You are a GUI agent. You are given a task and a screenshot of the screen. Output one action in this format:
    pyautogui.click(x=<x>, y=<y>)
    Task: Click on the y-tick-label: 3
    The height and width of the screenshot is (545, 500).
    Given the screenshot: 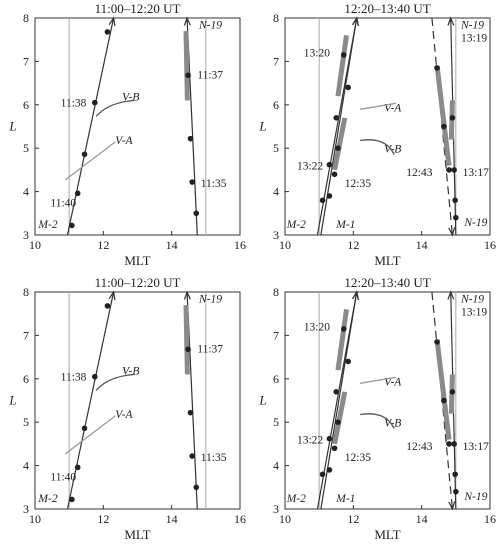 What is the action you would take?
    pyautogui.click(x=26, y=509)
    